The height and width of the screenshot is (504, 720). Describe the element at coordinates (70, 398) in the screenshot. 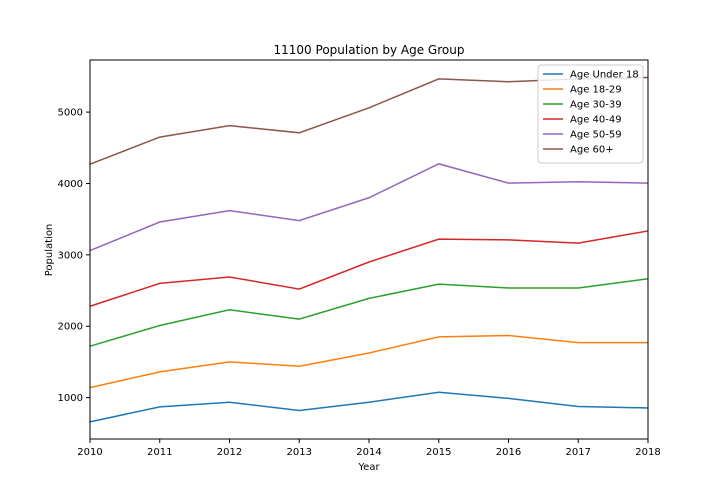

I see `y-tick-label: 1000` at that location.